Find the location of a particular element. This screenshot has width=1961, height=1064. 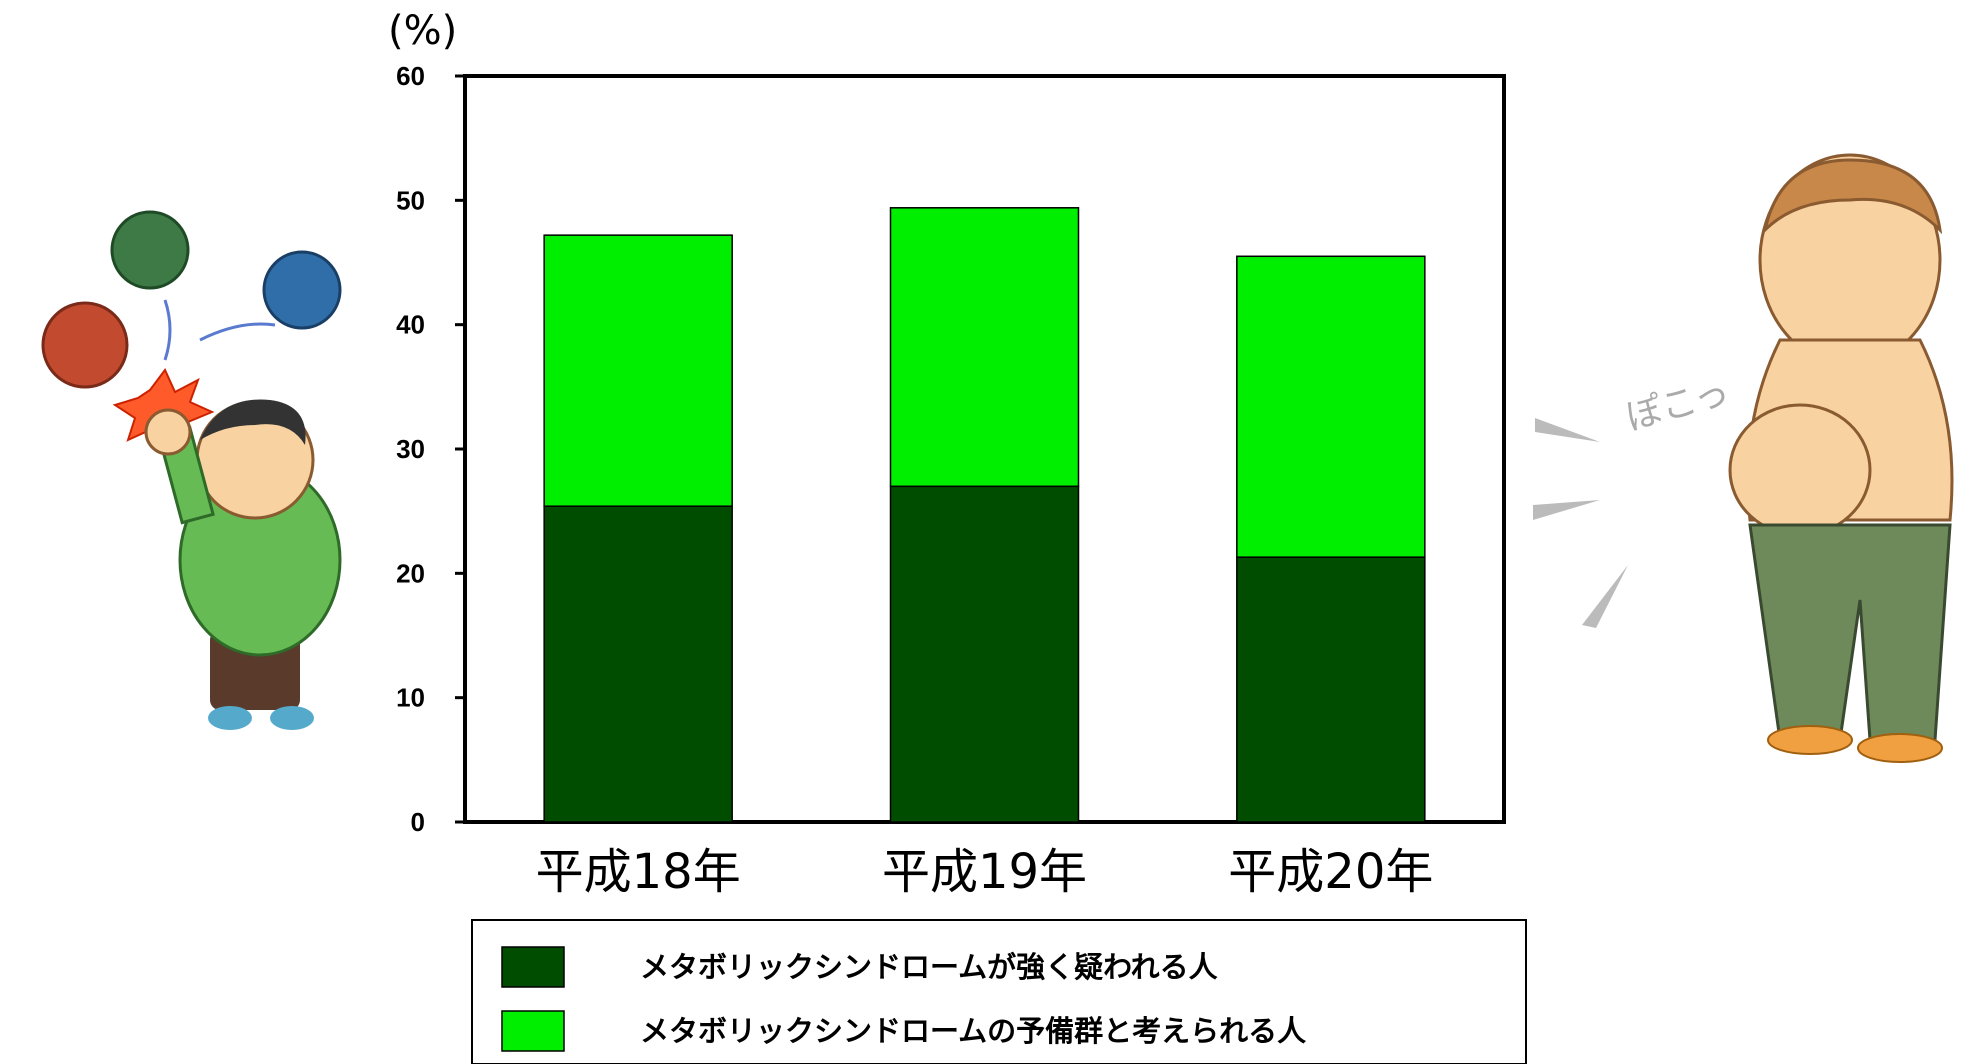

legend-label: メタボリックシンドロームが強く疑われる人 is located at coordinates (929, 967).